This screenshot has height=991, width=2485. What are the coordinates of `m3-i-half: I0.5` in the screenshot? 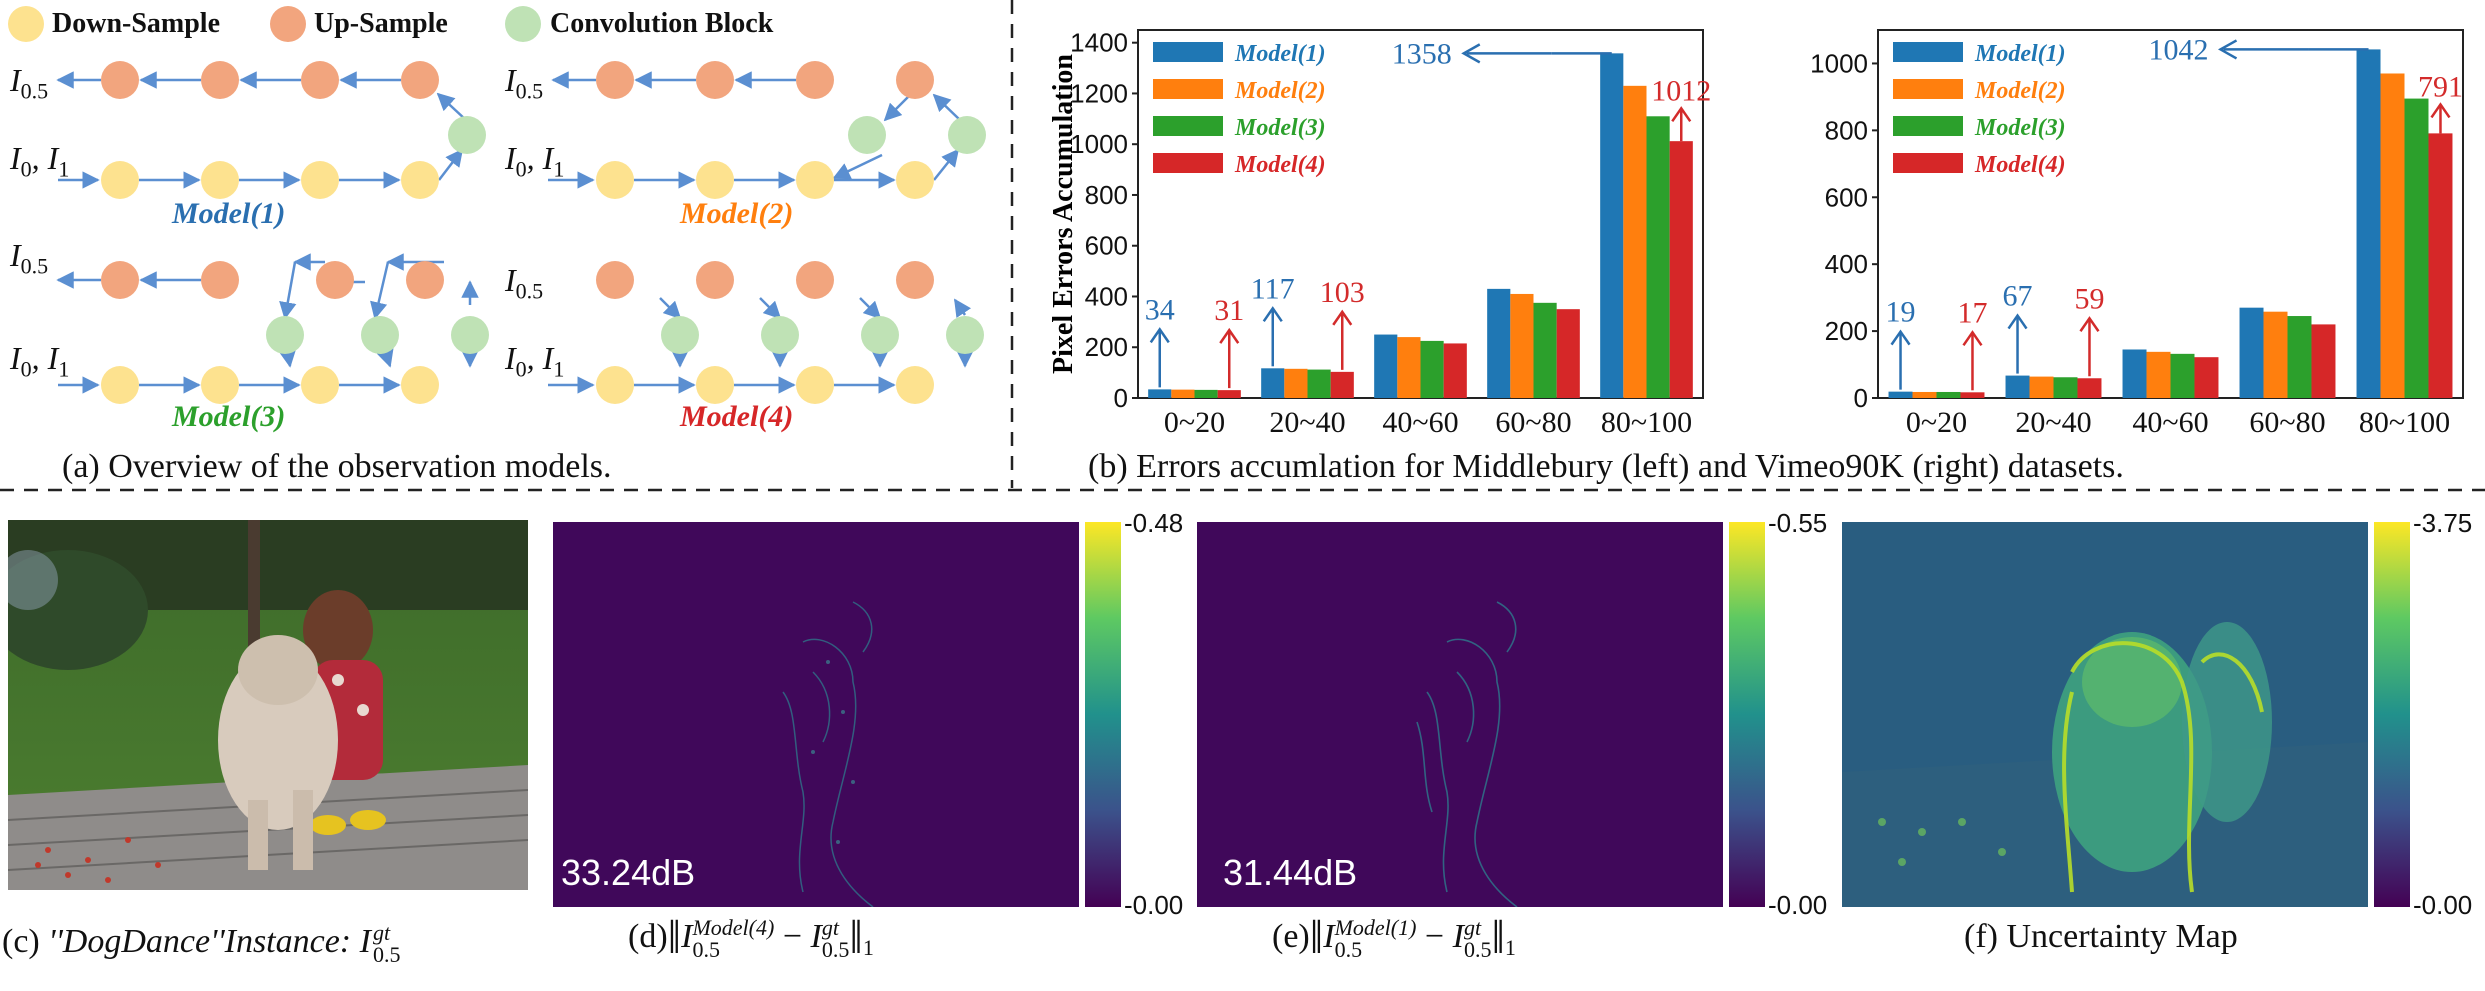 It's located at (29, 258).